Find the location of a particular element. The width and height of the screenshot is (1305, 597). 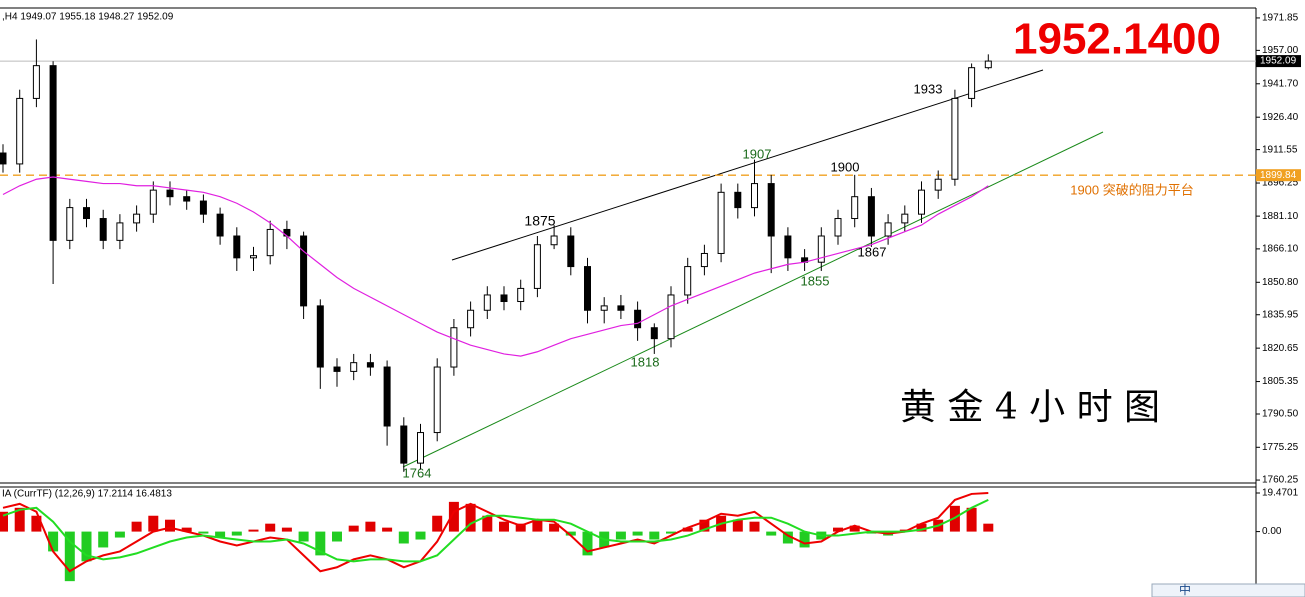

y-tick-label: 1820.65 is located at coordinates (1280, 348).